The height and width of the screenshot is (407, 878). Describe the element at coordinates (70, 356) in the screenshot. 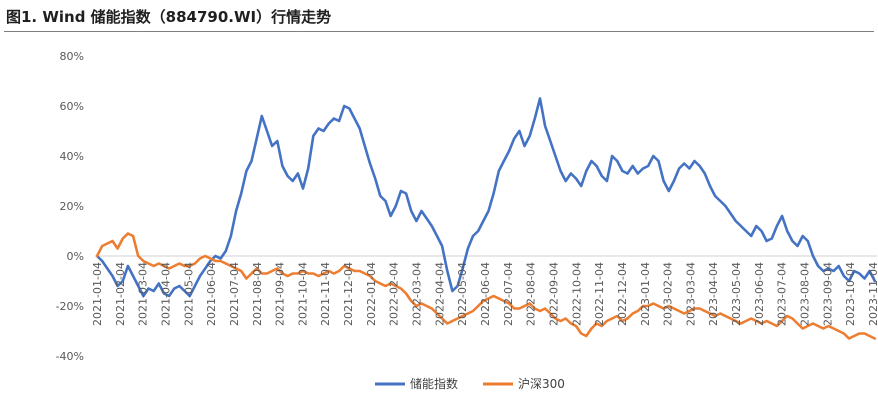

I see `y-tick-label: -40%` at that location.